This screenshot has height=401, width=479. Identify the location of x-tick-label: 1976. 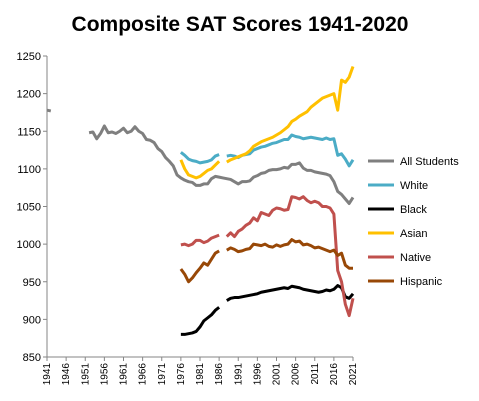
(181, 374).